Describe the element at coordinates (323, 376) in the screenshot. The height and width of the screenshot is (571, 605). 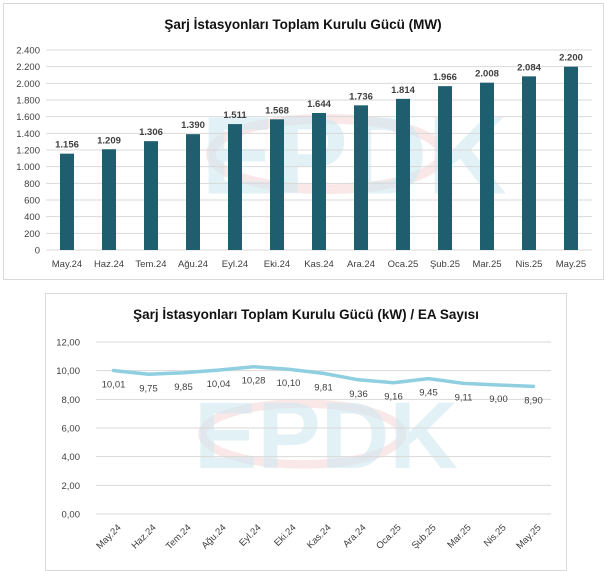
I see `series-line` at that location.